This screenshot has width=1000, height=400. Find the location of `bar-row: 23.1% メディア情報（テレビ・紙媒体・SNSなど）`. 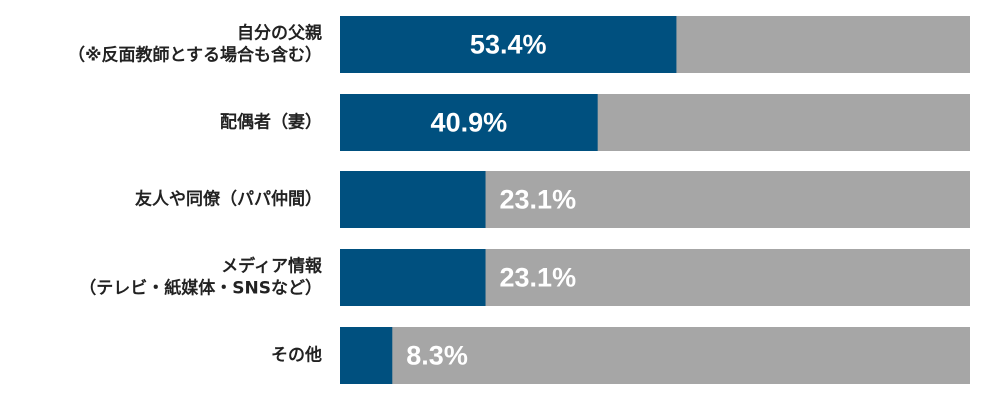

bar-row: 23.1% メディア情報（テレビ・紙媒体・SNSなど） is located at coordinates (524, 277).